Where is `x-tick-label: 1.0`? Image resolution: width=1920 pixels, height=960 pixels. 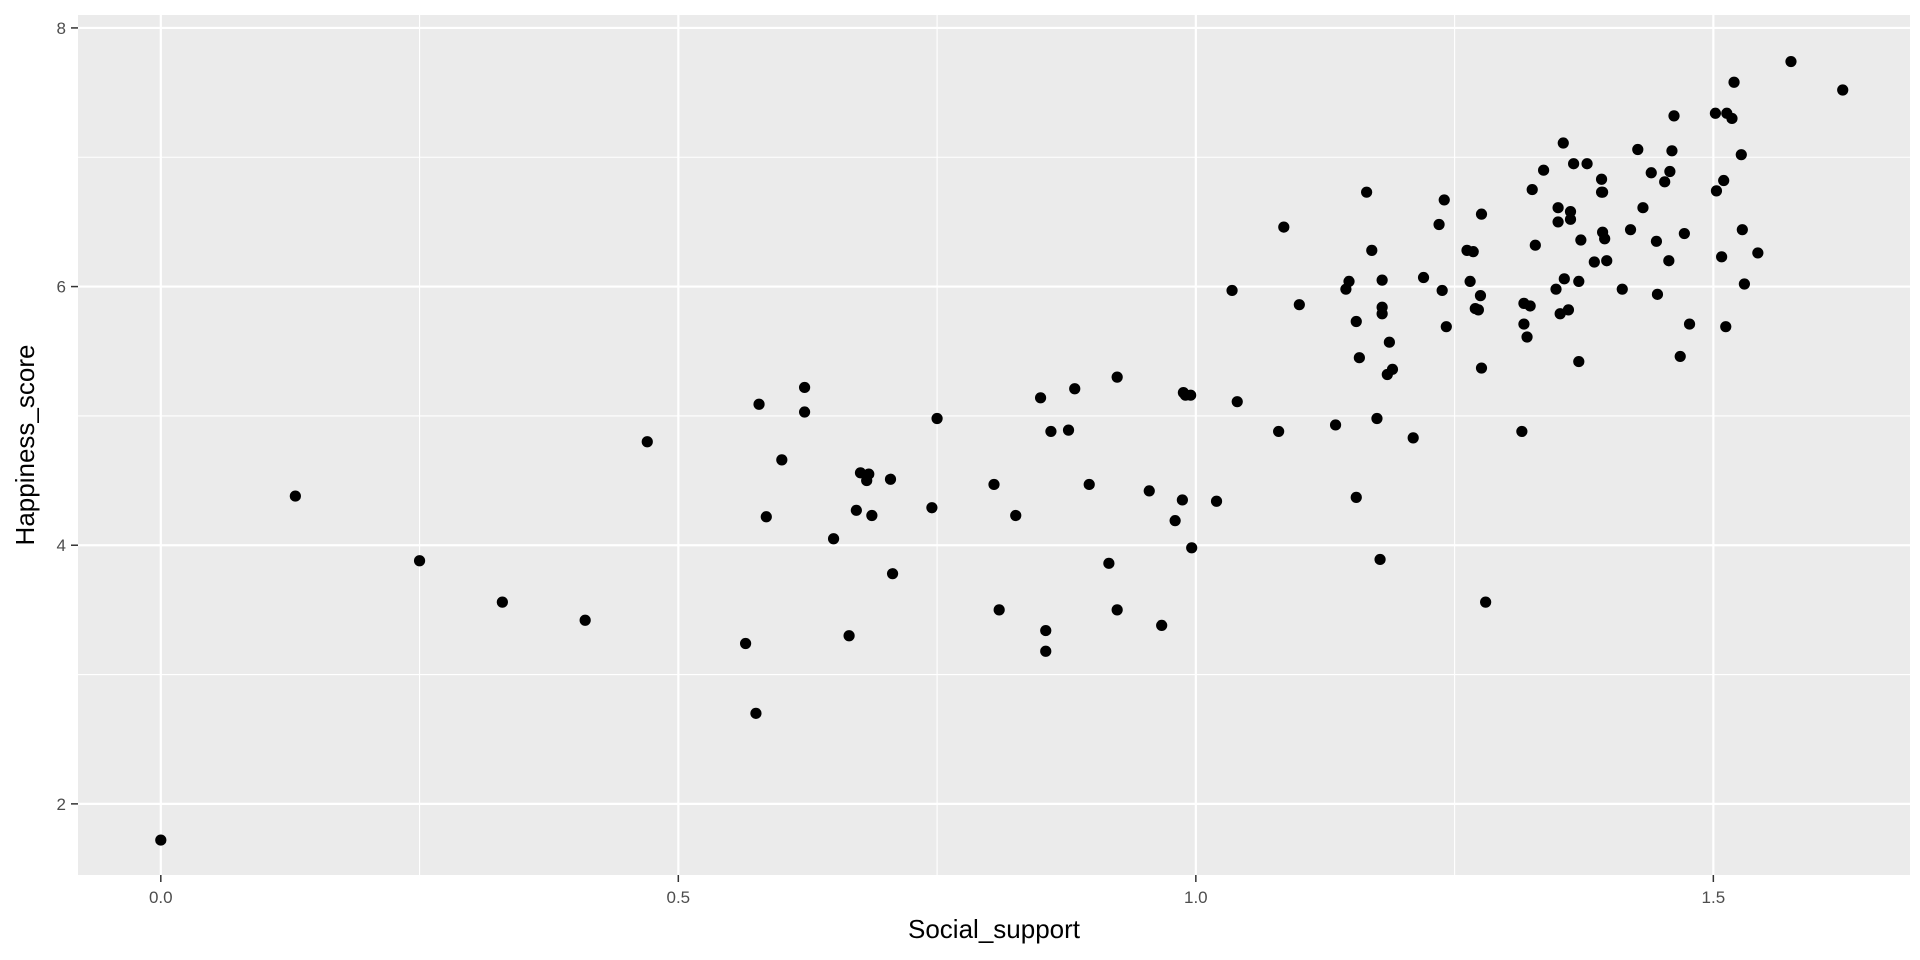
x-tick-label: 1.0 is located at coordinates (1196, 897).